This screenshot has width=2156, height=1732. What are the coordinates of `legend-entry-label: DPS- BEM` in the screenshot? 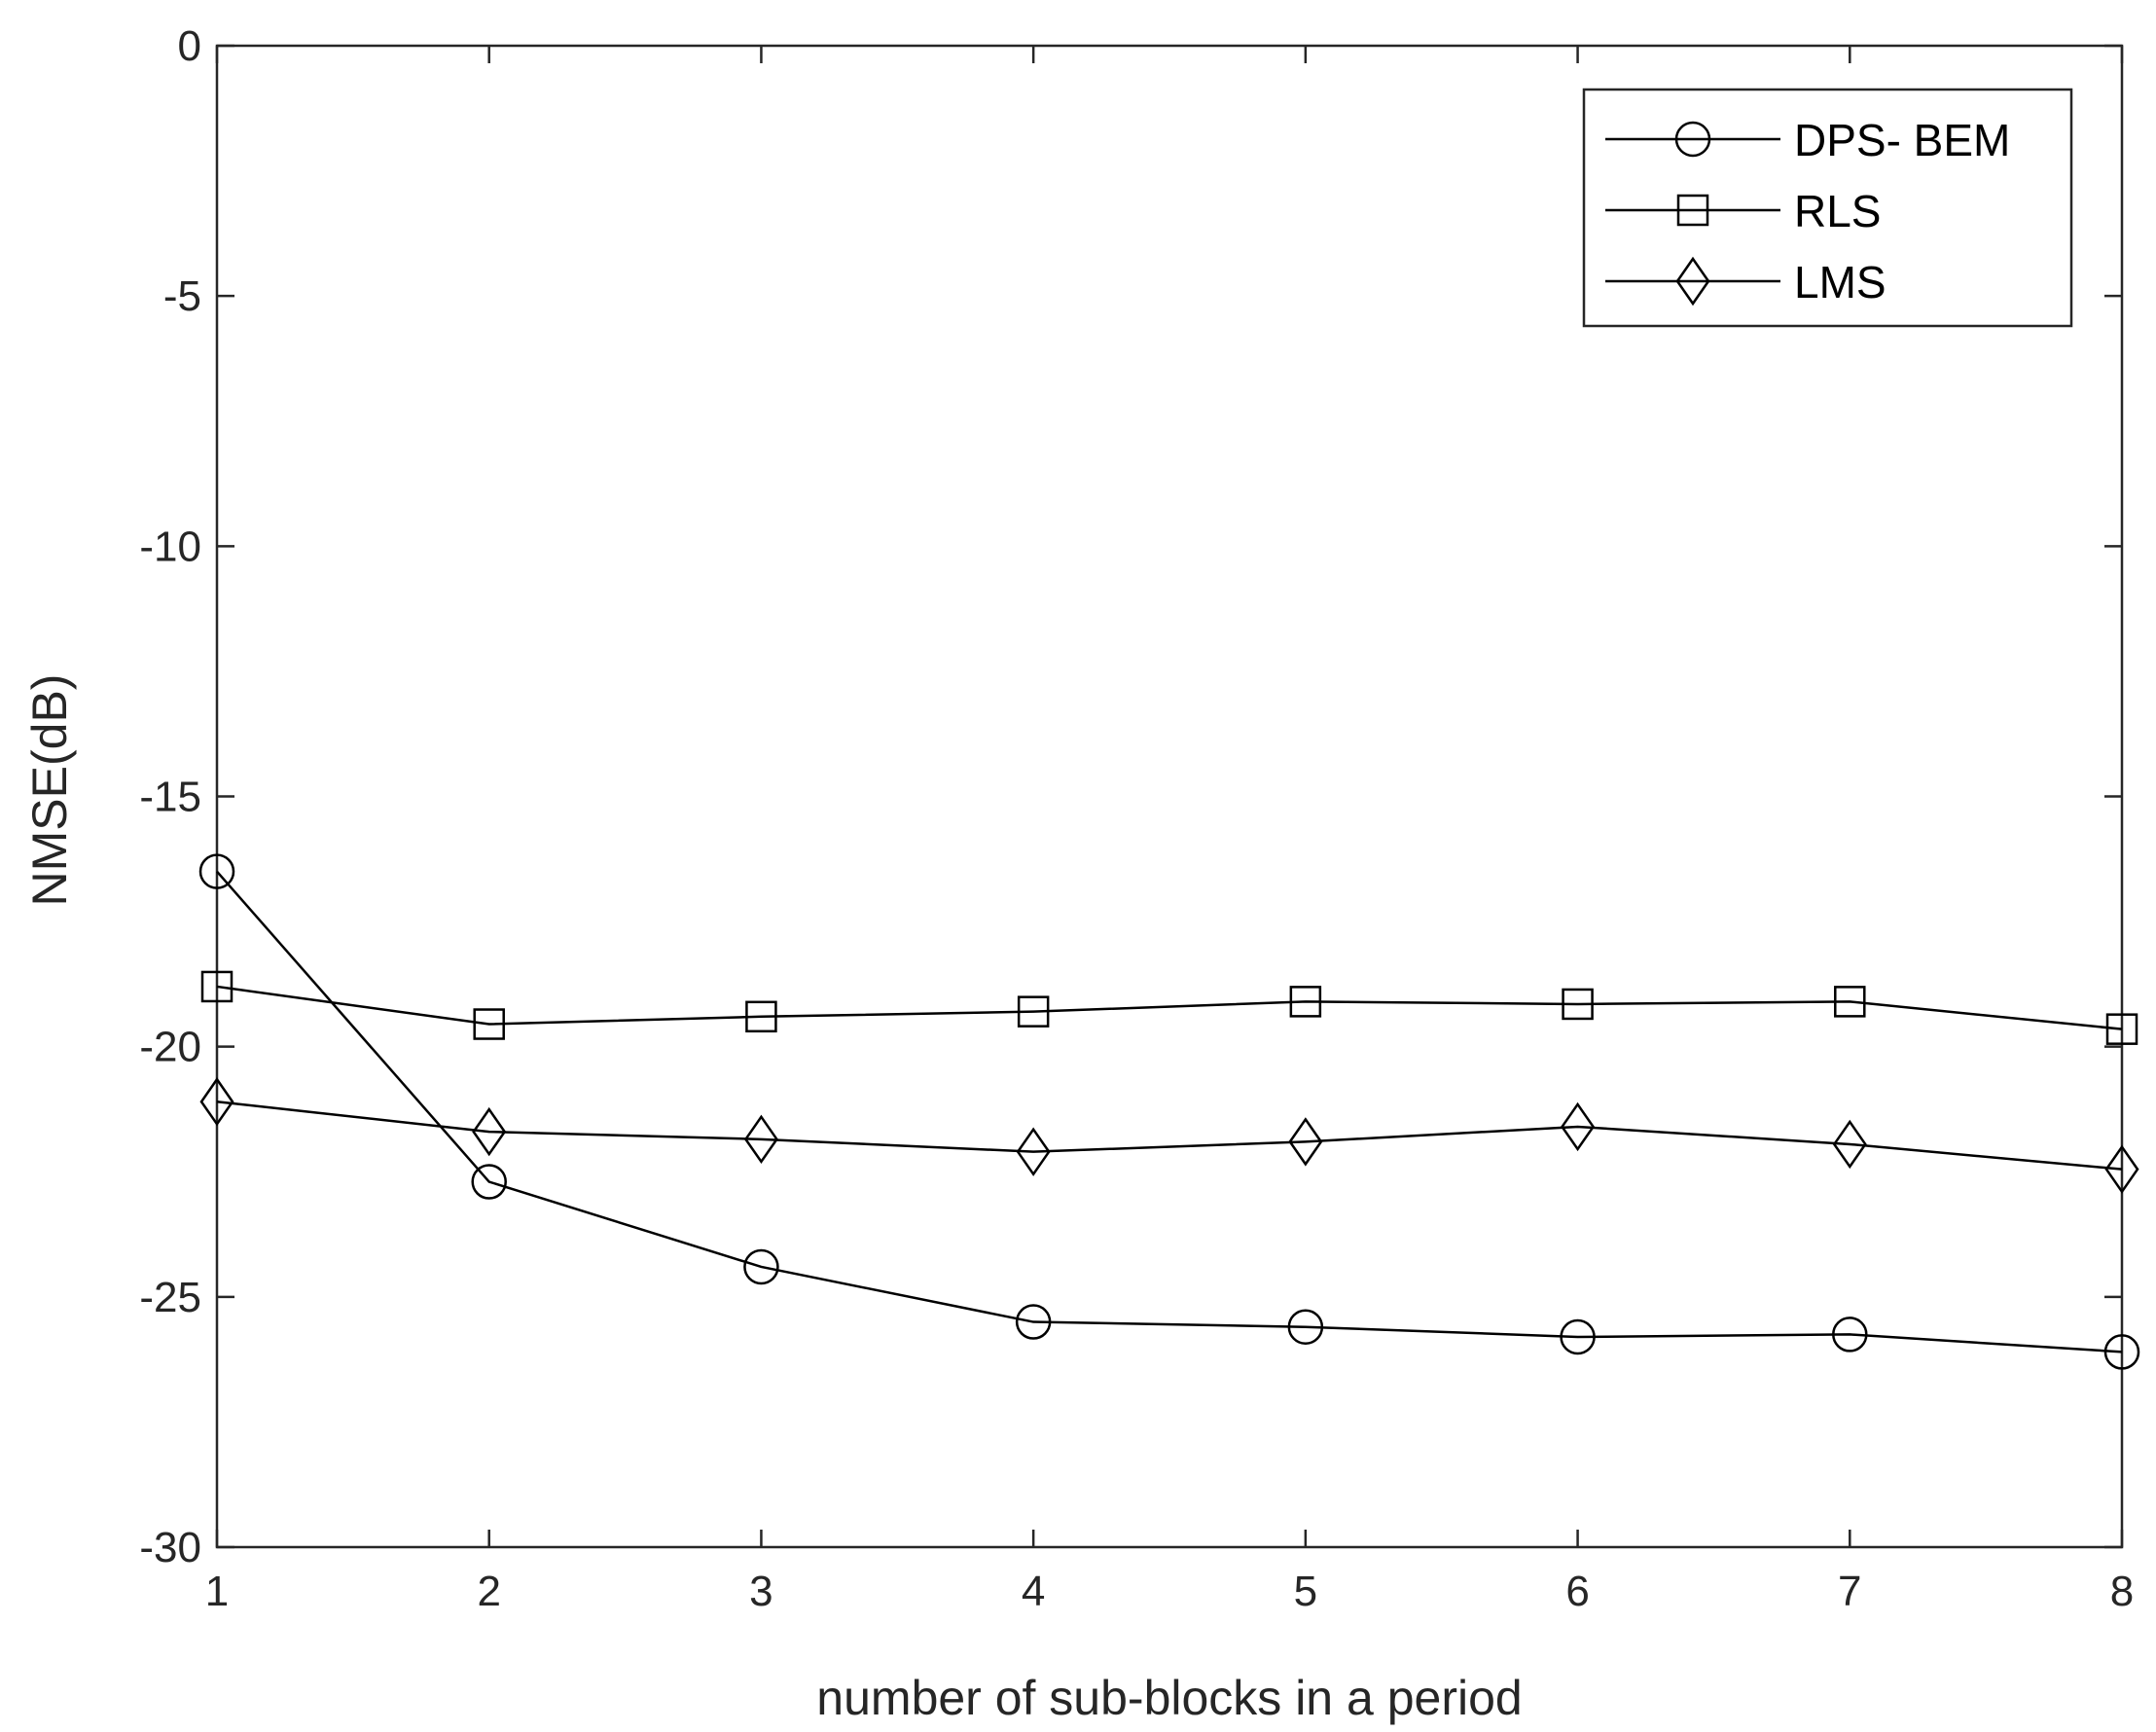 It's located at (1902, 140).